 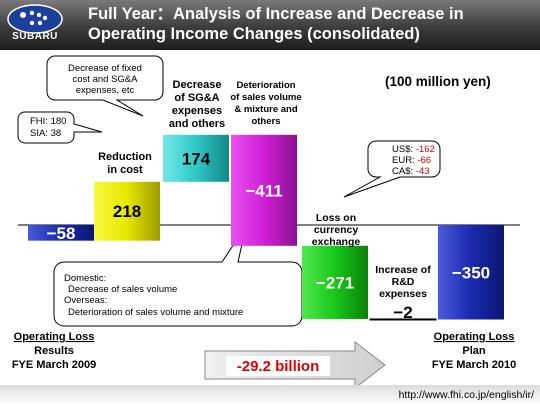 I want to click on bar-plan-2010, so click(x=471, y=272).